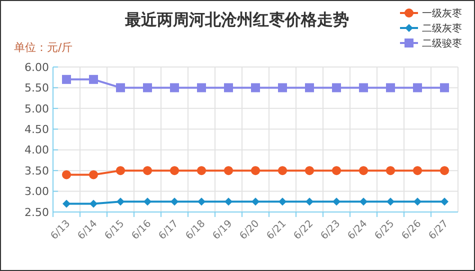  Describe the element at coordinates (36, 171) in the screenshot. I see `y-tick-label: 3.50` at that location.